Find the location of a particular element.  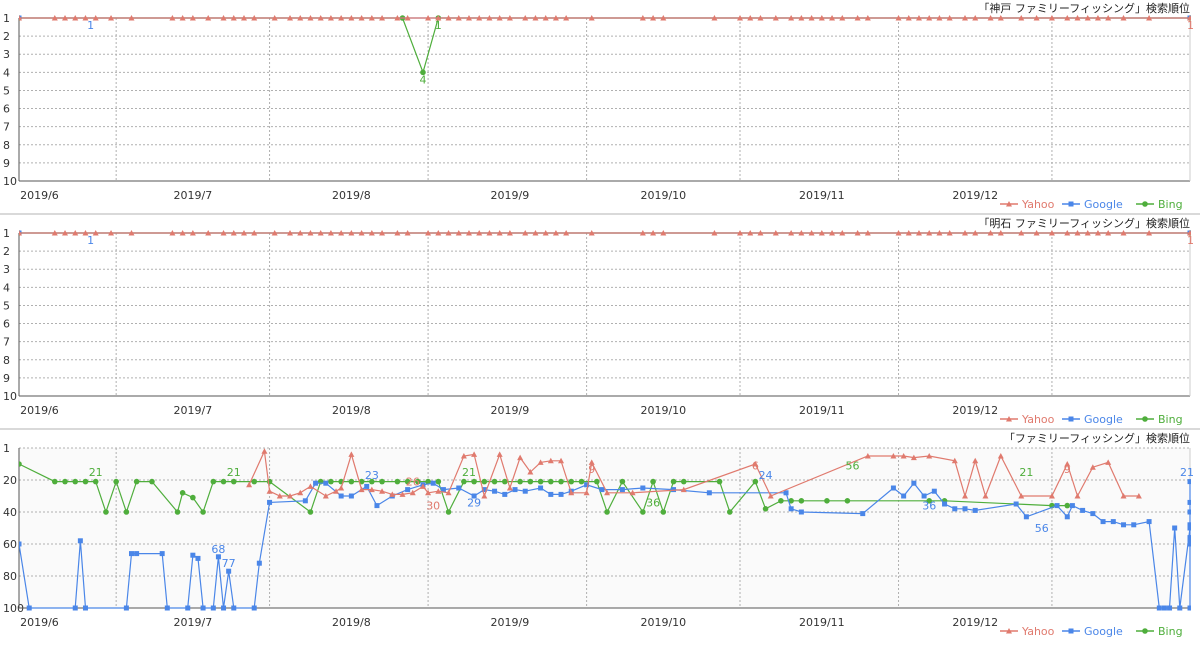

y-tick-label: 3 is located at coordinates (6, 269).